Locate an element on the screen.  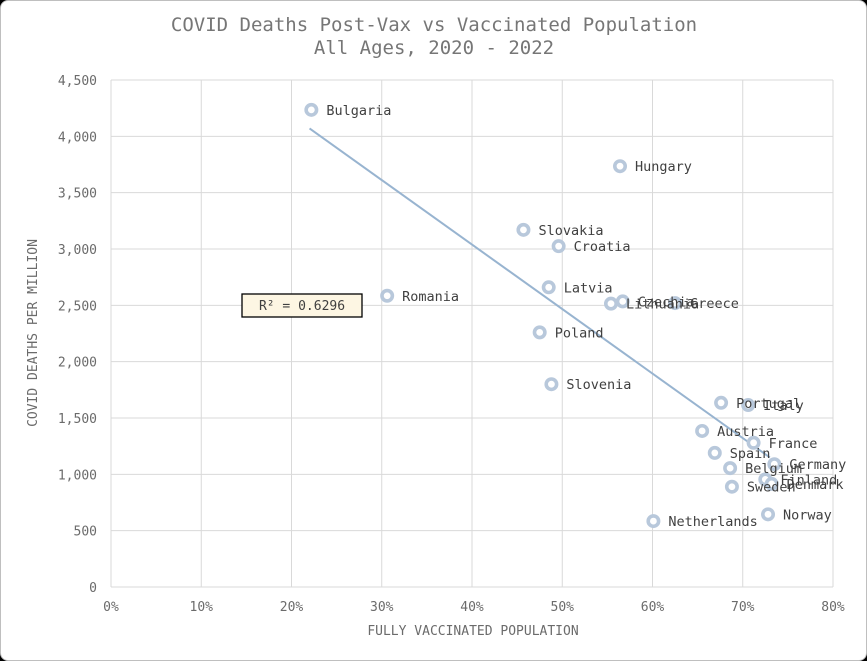
x-tick-label: 40% is located at coordinates (472, 607).